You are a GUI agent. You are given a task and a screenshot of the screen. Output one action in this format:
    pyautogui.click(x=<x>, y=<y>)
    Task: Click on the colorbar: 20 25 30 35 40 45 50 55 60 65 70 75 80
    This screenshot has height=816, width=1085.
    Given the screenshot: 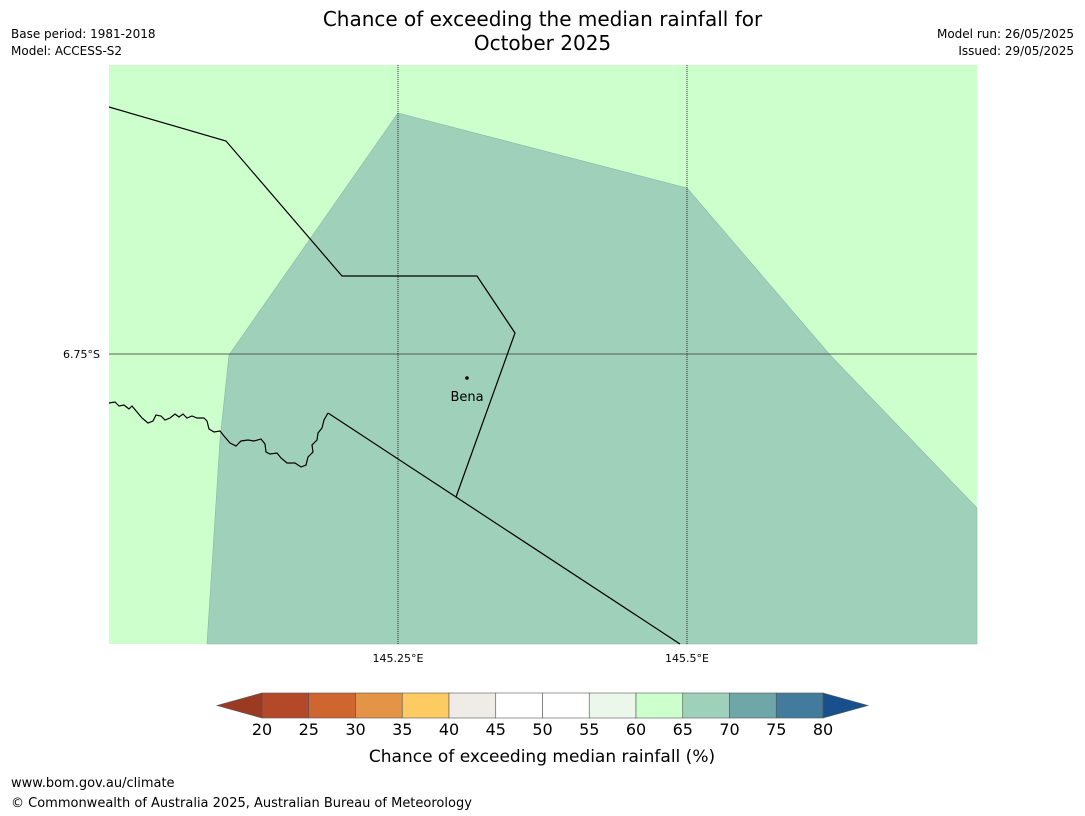 What is the action you would take?
    pyautogui.click(x=542, y=715)
    